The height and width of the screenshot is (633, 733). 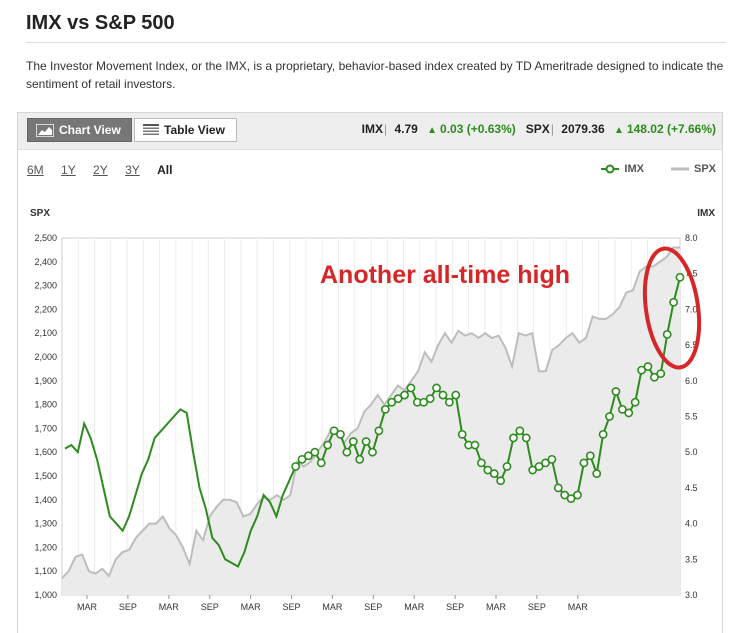 What do you see at coordinates (406, 129) in the screenshot?
I see `imx-value: 4.79` at bounding box center [406, 129].